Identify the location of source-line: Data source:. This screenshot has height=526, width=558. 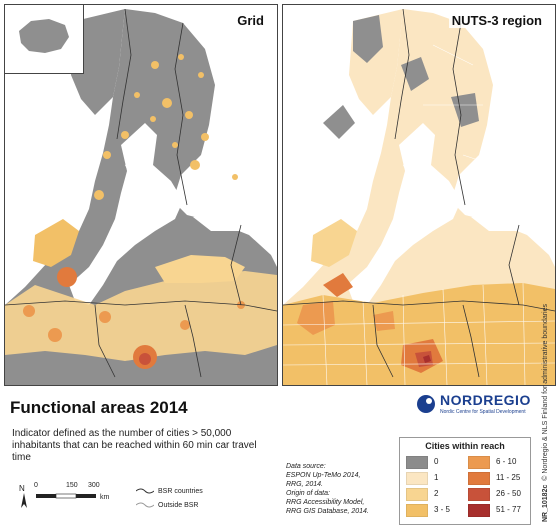
(306, 466).